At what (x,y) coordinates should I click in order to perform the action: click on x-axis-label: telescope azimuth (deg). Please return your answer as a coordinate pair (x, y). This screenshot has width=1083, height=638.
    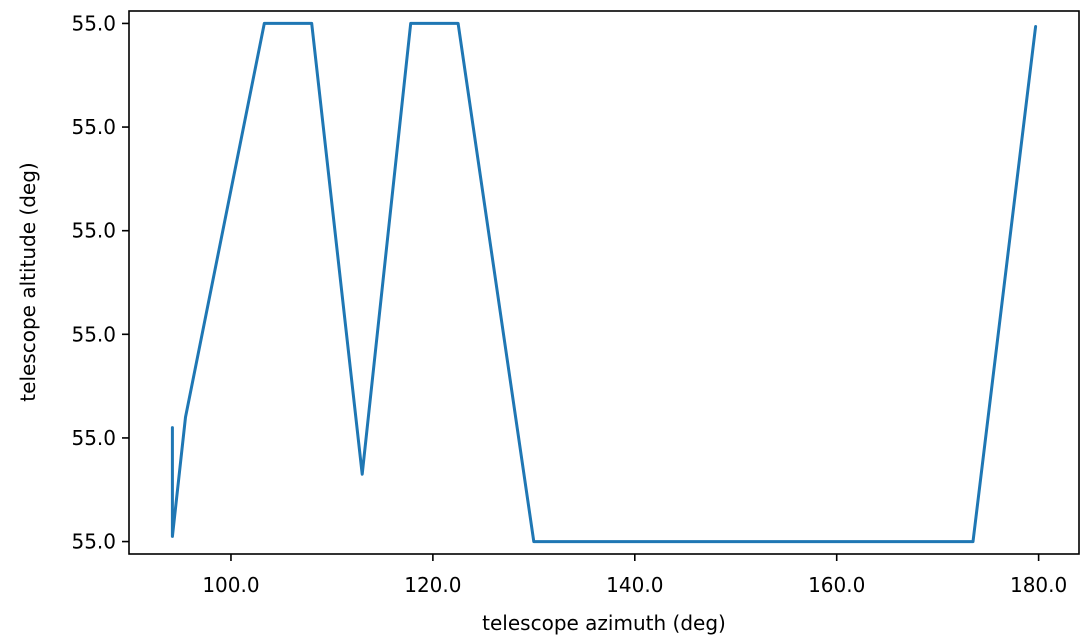
    Looking at the image, I should click on (604, 623).